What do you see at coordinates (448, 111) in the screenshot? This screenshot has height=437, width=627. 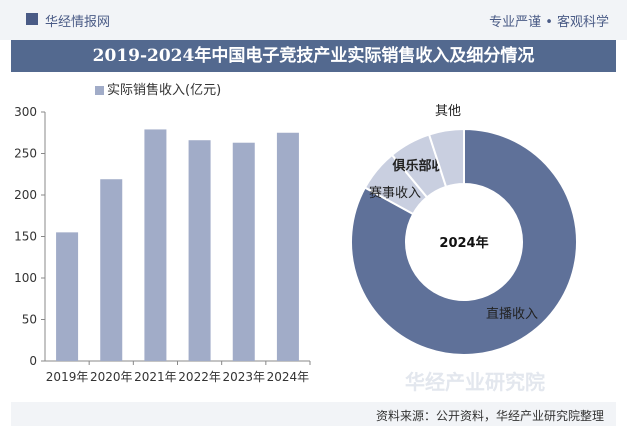 I see `pie-label-其他: 其他` at bounding box center [448, 111].